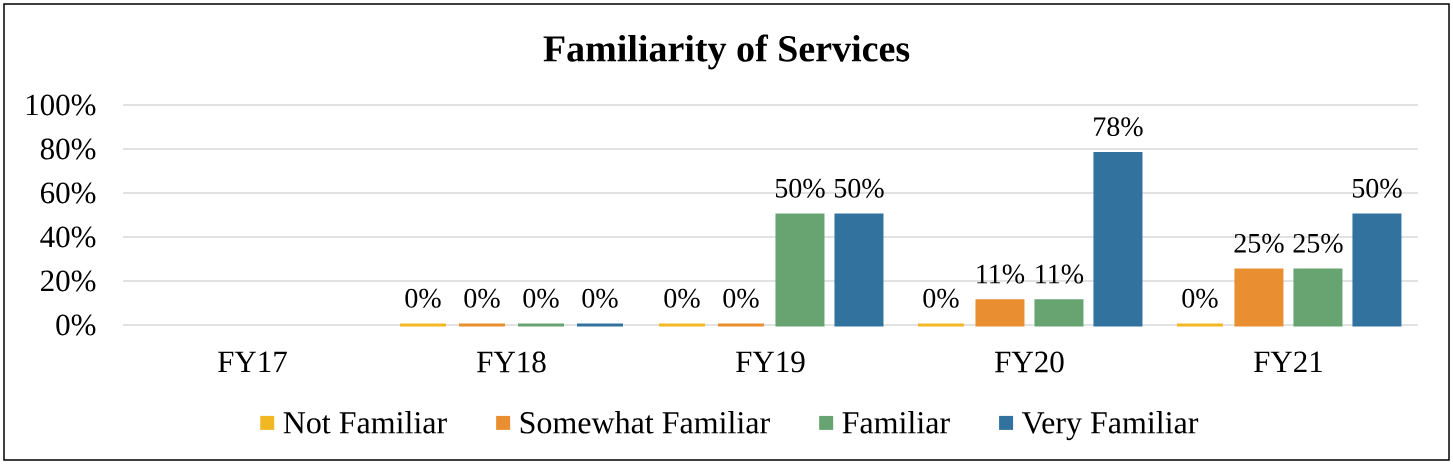 The height and width of the screenshot is (464, 1453). I want to click on legend-label: Somewhat Familiar, so click(645, 422).